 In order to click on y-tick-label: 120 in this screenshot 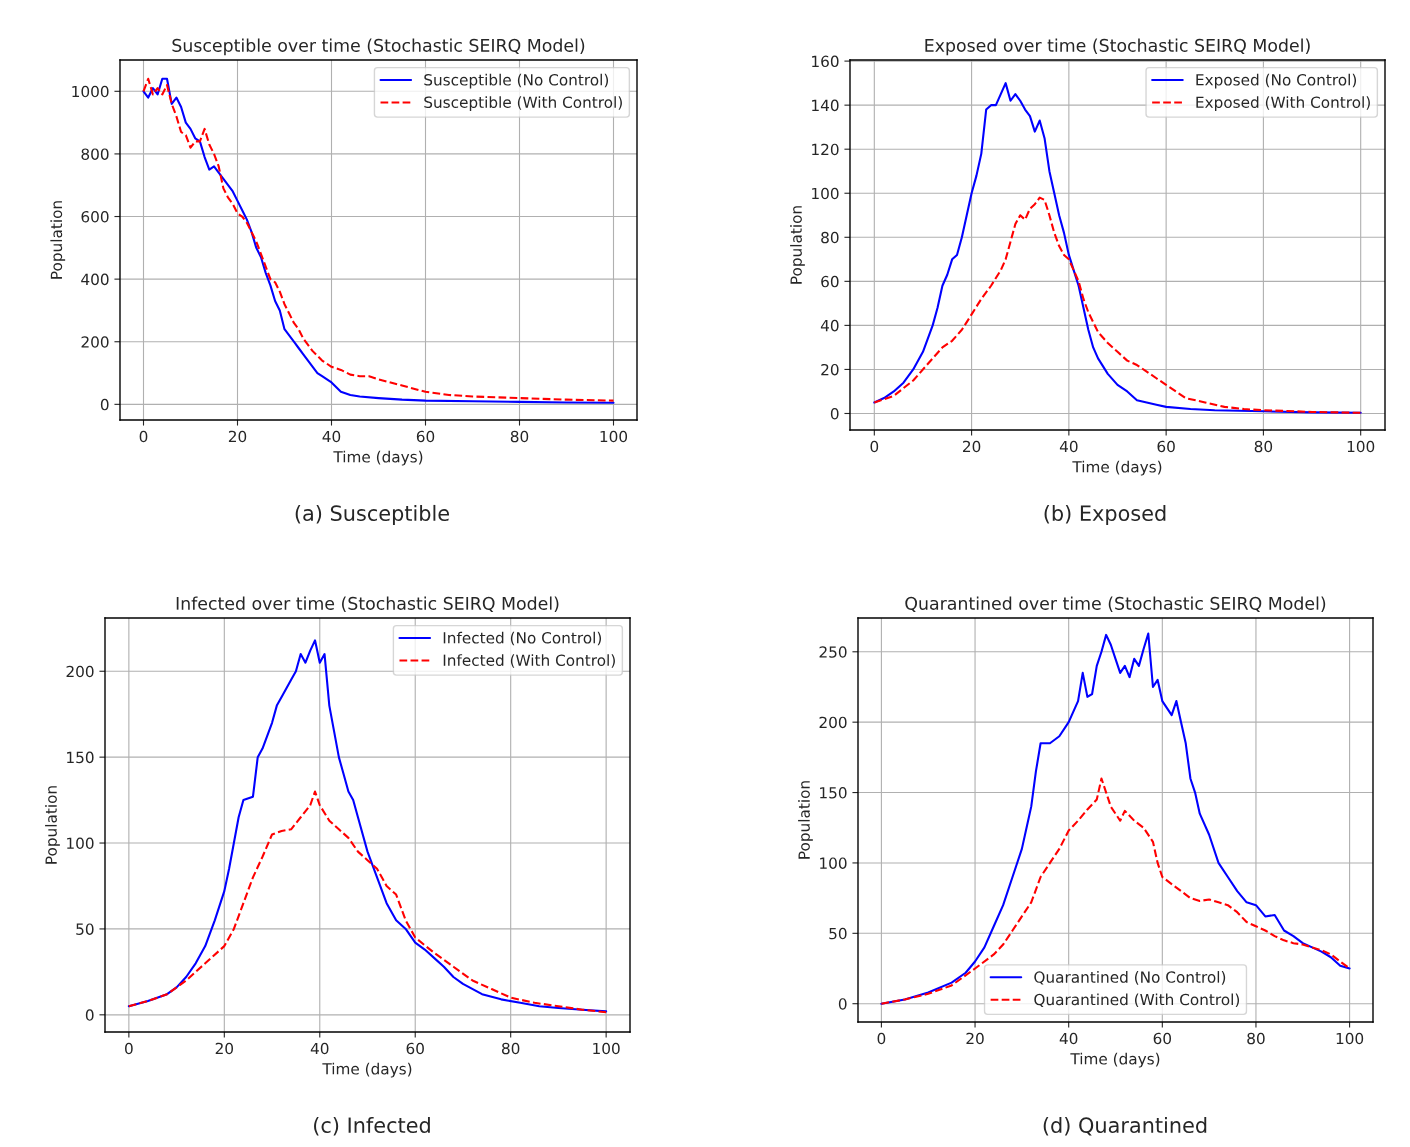, I will do `click(825, 149)`.